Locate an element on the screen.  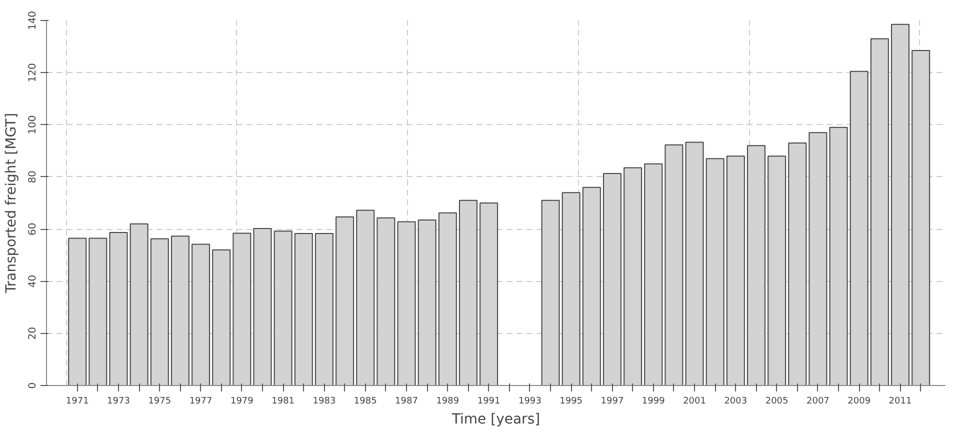
x-tick-label: 2003 is located at coordinates (736, 401).